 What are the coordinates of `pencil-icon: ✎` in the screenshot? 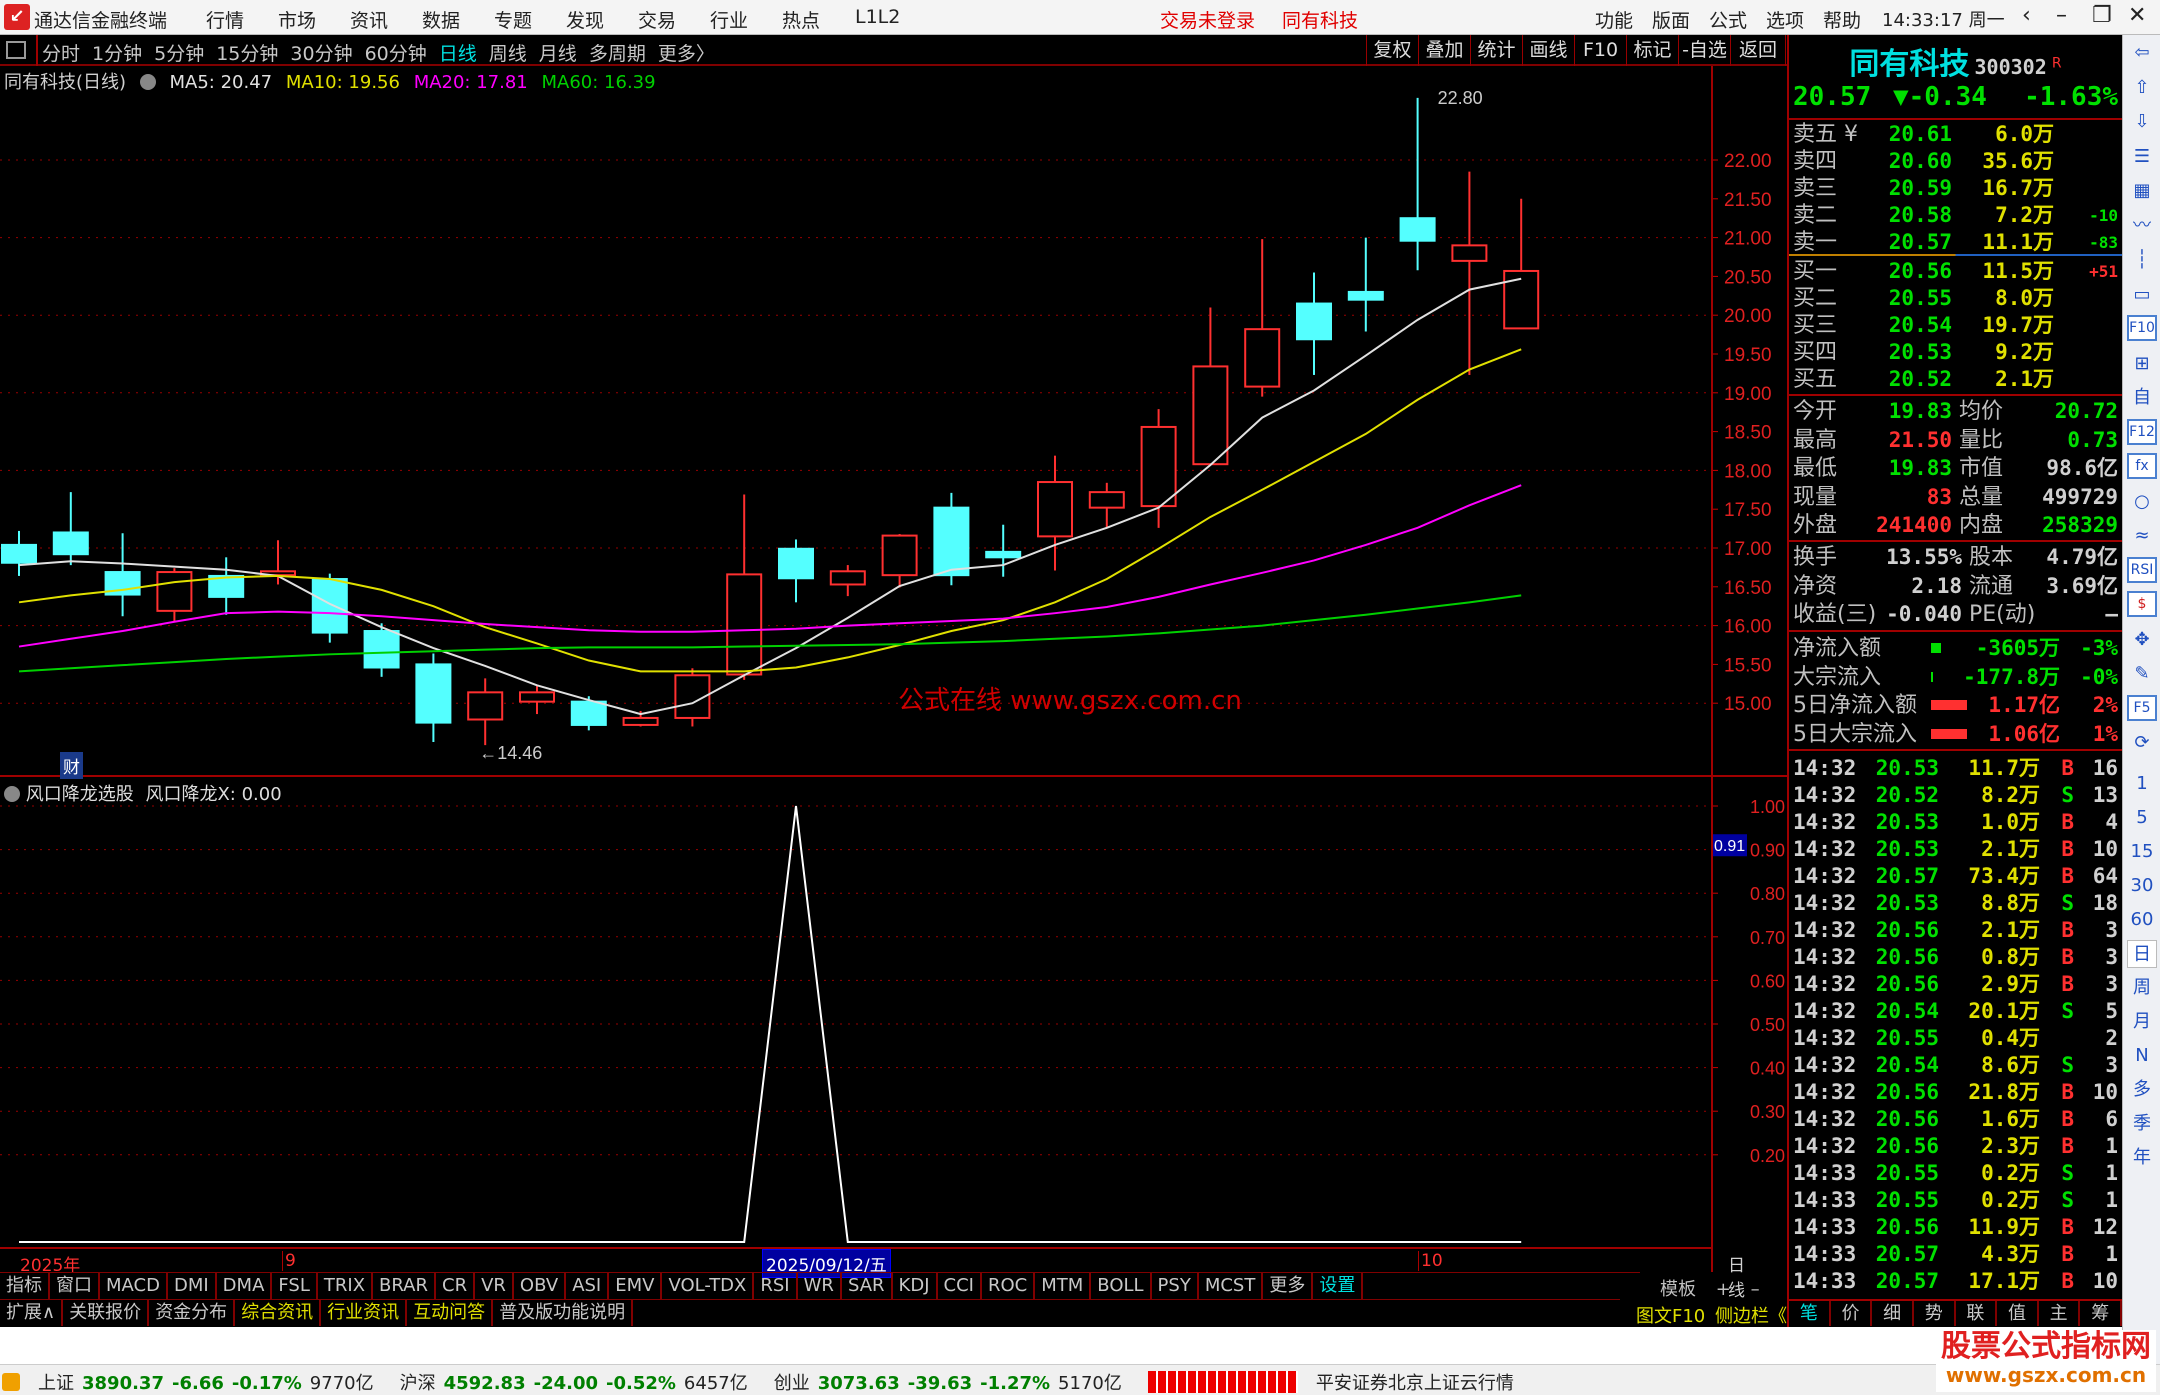 It's located at (2142, 673).